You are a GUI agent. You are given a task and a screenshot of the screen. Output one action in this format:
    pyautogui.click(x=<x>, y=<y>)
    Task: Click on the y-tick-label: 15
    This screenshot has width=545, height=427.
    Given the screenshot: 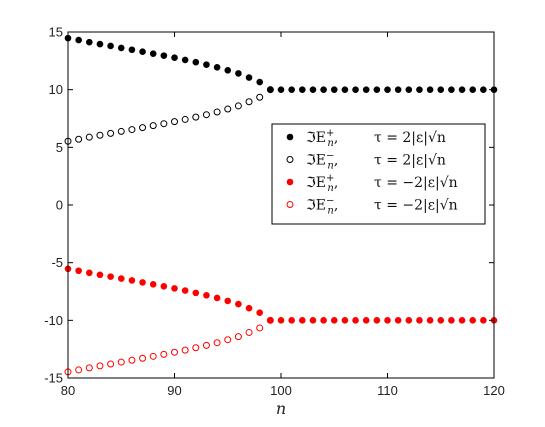 What is the action you would take?
    pyautogui.click(x=56, y=32)
    